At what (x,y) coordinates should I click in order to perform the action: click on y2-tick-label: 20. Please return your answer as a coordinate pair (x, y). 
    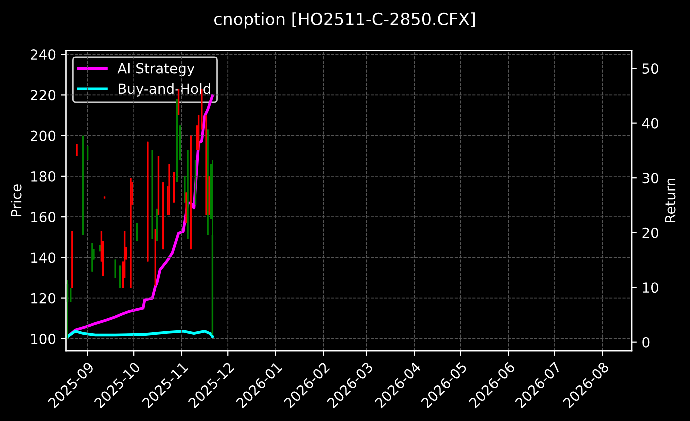
    Looking at the image, I should click on (650, 233).